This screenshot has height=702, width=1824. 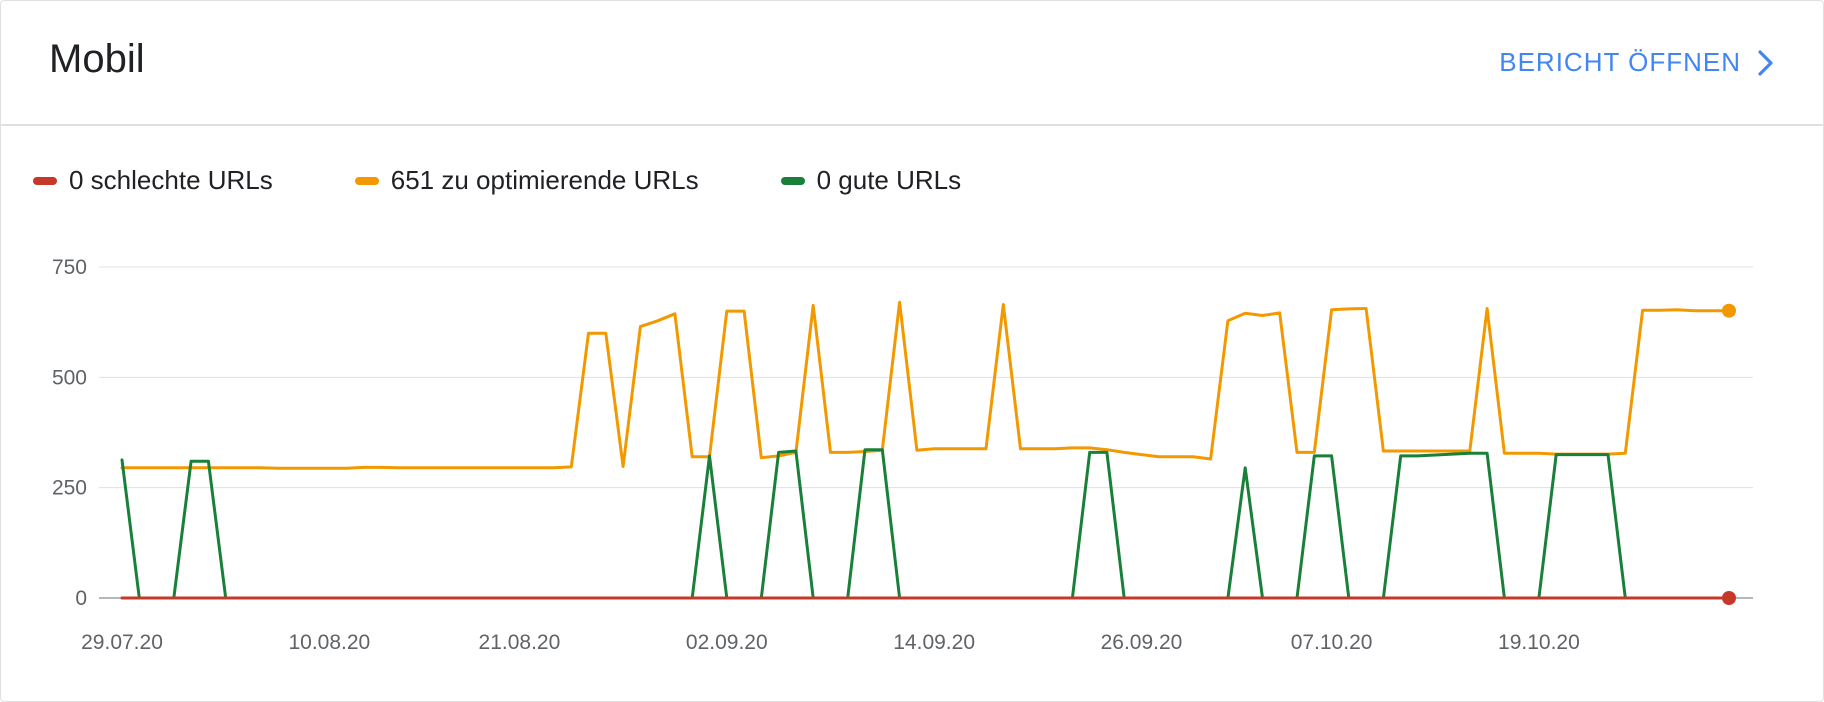 What do you see at coordinates (69, 267) in the screenshot?
I see `y-tick-label: 750` at bounding box center [69, 267].